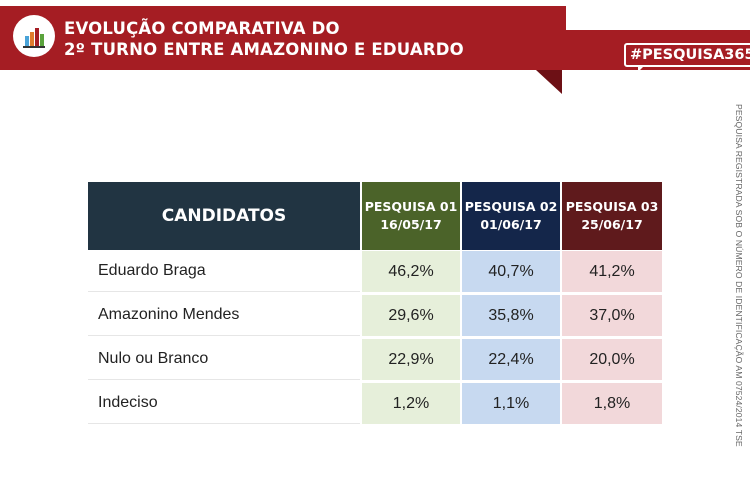  What do you see at coordinates (224, 358) in the screenshot?
I see `candidate-name: Nulo ou Branco` at bounding box center [224, 358].